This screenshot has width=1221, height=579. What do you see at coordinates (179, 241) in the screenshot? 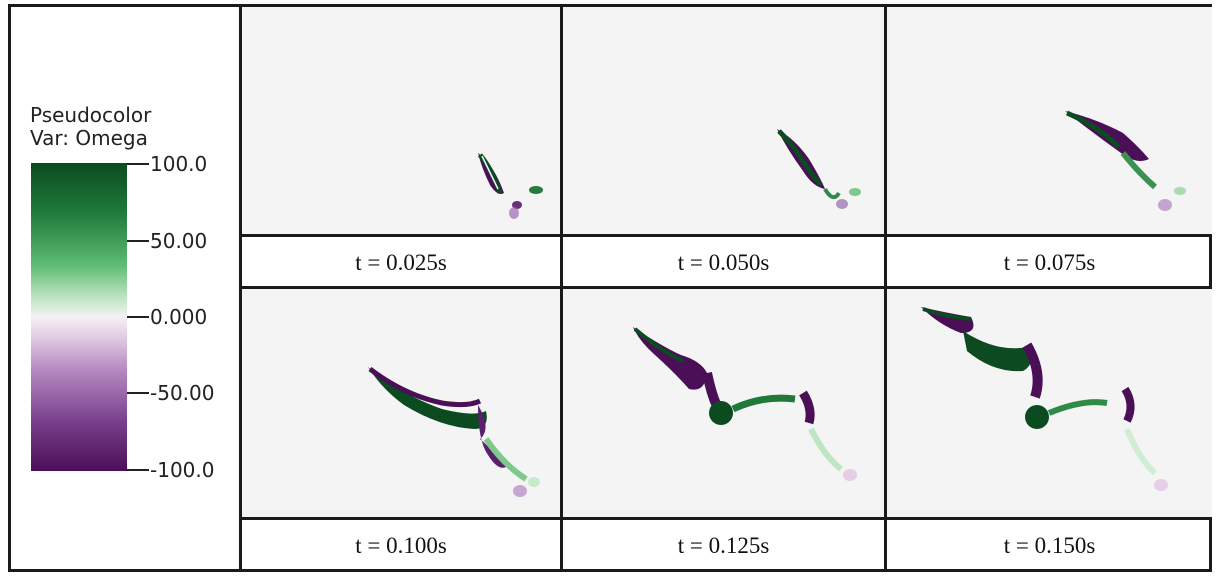
I see `colorbar-tick-label: 50.00` at bounding box center [179, 241].